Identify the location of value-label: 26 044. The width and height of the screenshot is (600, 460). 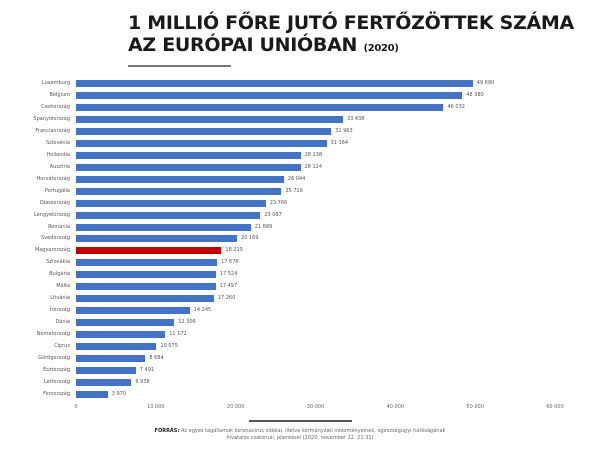
(296, 178).